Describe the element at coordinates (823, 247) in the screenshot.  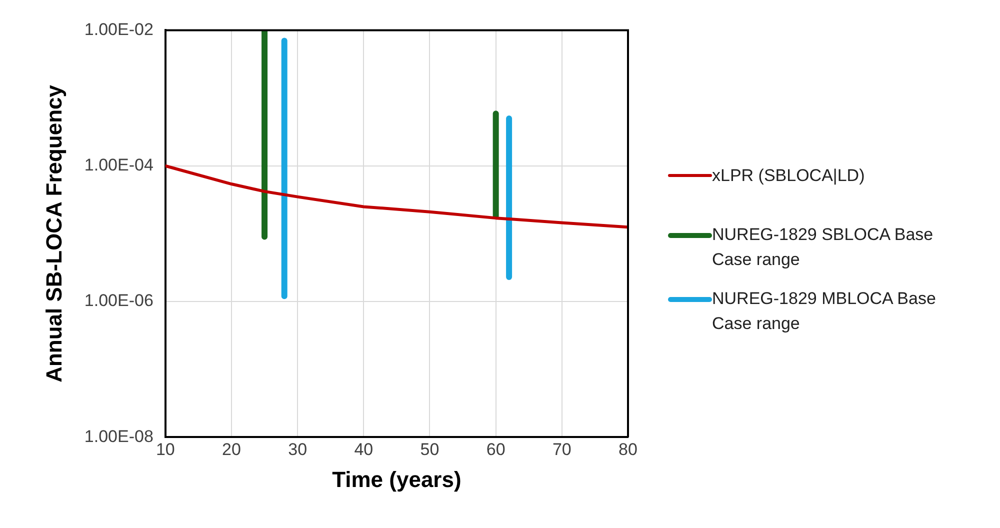
I see `legend-label: NUREG-1829 SBLOCA Base Case range` at that location.